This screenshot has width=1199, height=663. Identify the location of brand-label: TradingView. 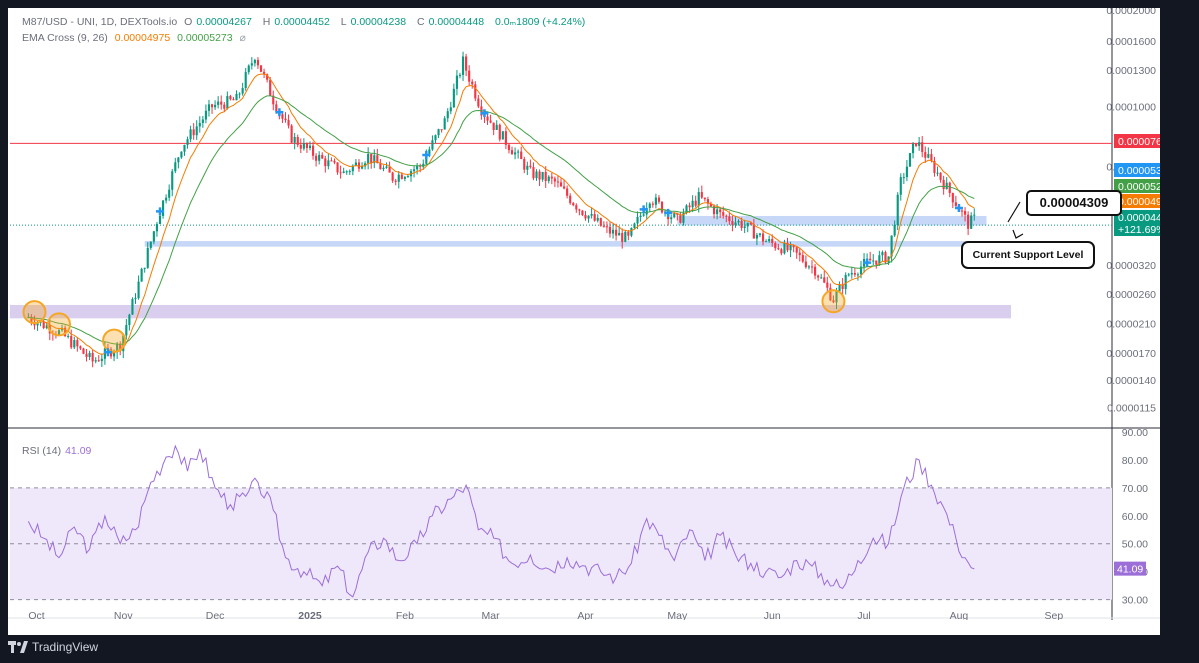
(65, 647).